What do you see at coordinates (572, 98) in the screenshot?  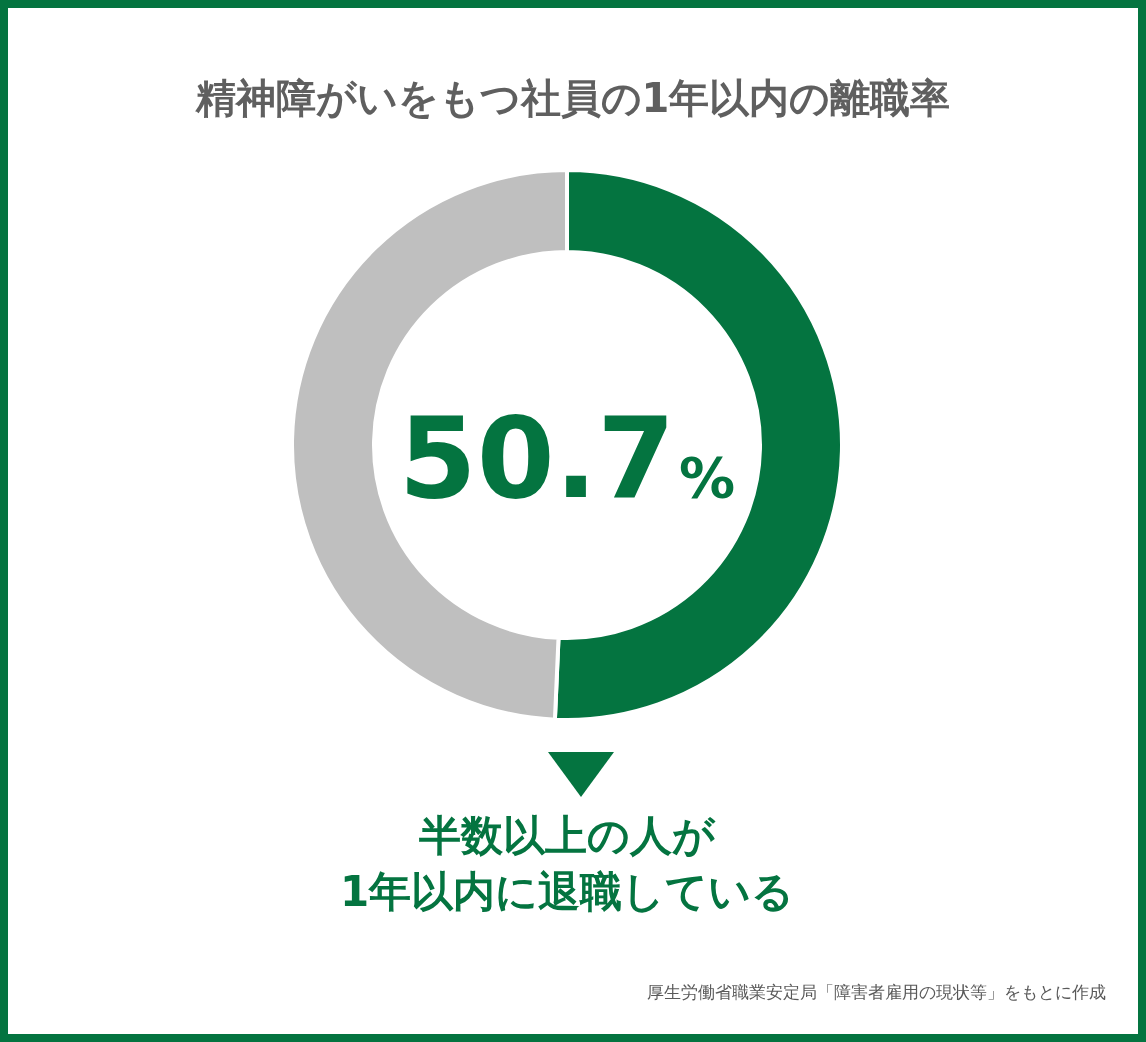 I see `chart-title: 精神障がいをもつ社員の1年以内の離職率` at bounding box center [572, 98].